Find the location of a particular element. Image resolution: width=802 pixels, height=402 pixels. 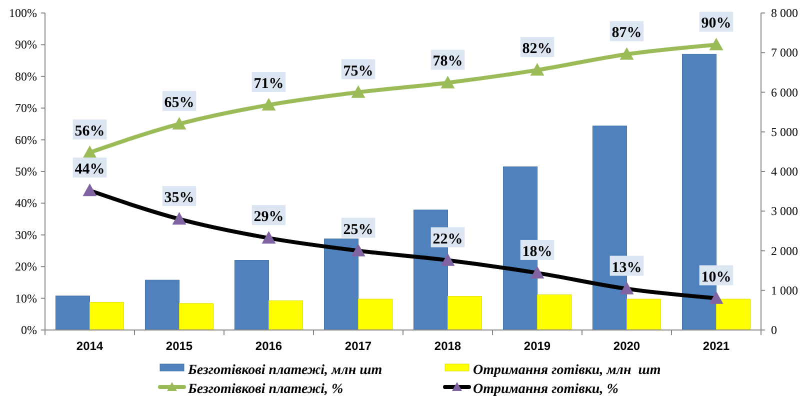

data-label: 22% is located at coordinates (447, 239).